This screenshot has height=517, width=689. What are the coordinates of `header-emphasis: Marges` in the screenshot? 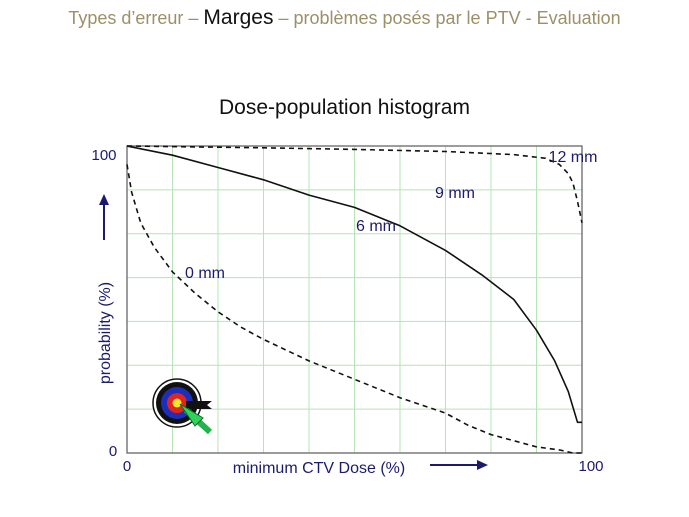 It's located at (238, 17).